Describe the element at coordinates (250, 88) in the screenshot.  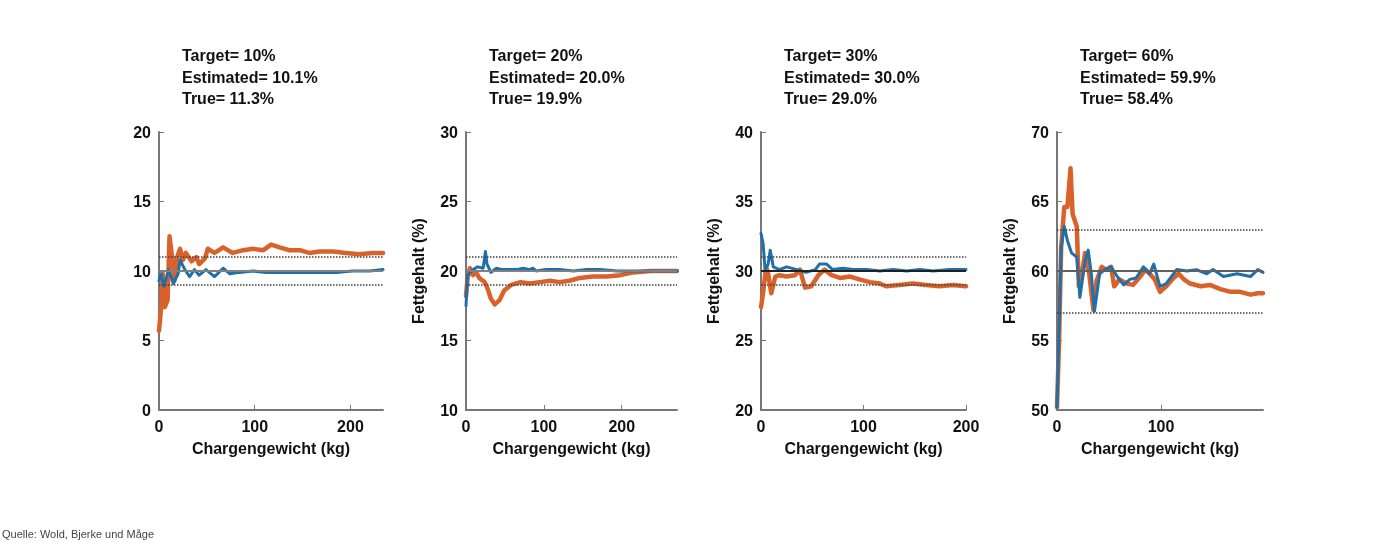
I see `chart-subtitle: Estimated= 10.1% True= 11.3%` at that location.